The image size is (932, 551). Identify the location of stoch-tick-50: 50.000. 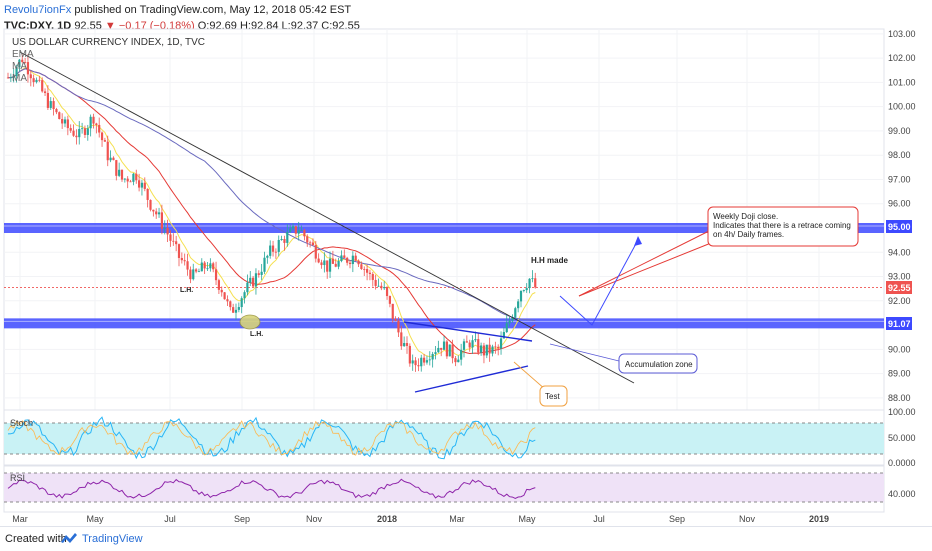
(902, 438).